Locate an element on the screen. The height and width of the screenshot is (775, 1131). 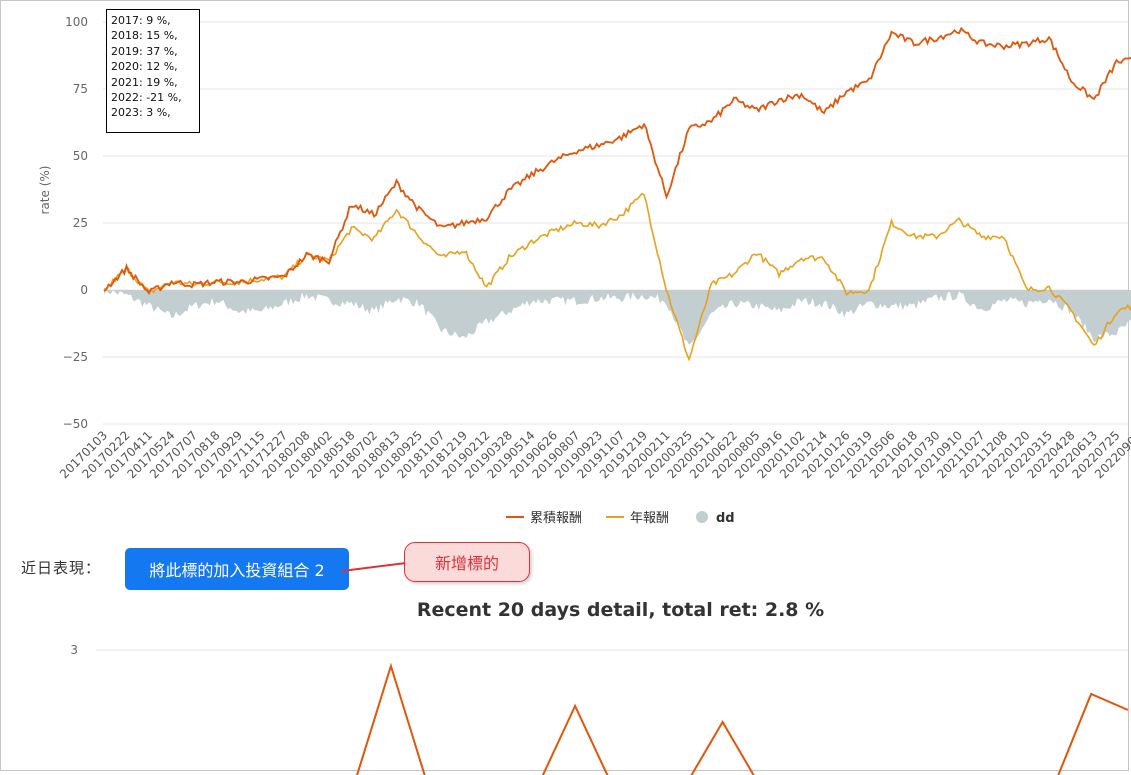
recent-chart-title: Recent 20 days detail, total ret: 2.8 % is located at coordinates (620, 610).